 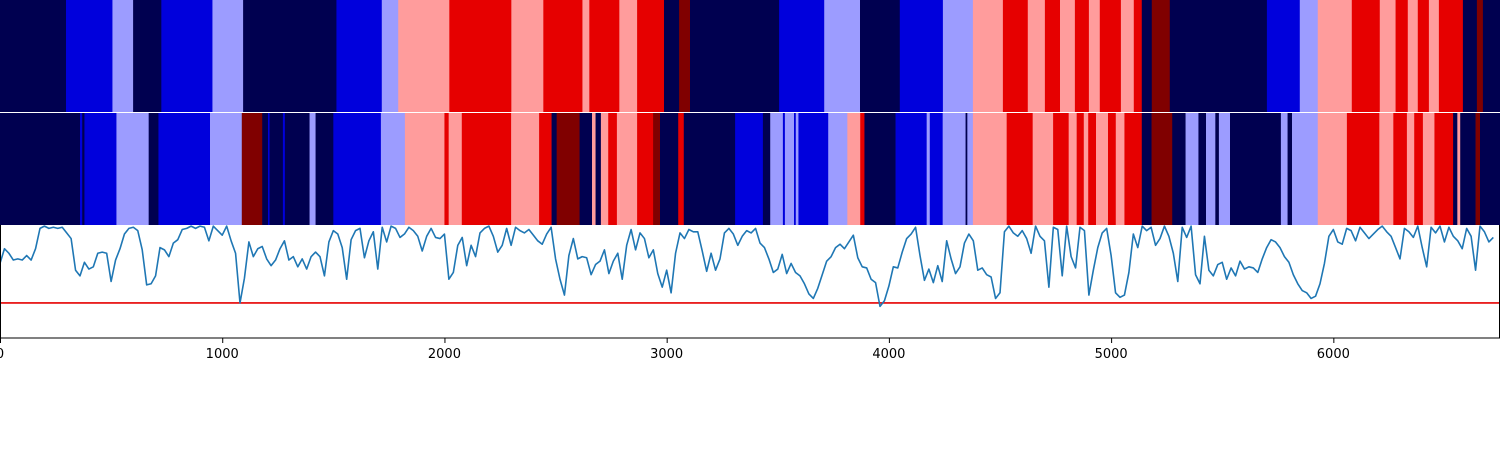 What do you see at coordinates (675, 350) in the screenshot?
I see `x-axis: 0 1000 2000 3000 4000 5000 6000` at bounding box center [675, 350].